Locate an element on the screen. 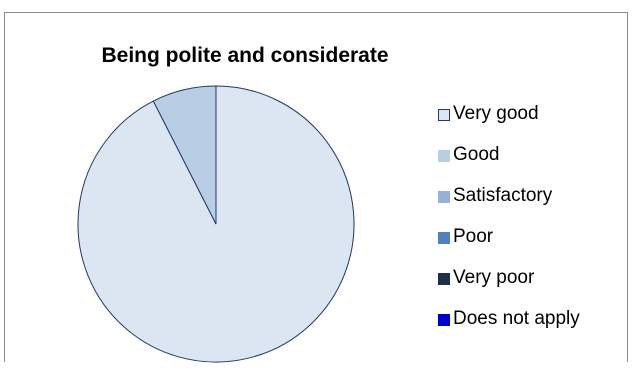 This screenshot has height=370, width=635. legend-label-satisfactory: Satisfactory is located at coordinates (503, 195).